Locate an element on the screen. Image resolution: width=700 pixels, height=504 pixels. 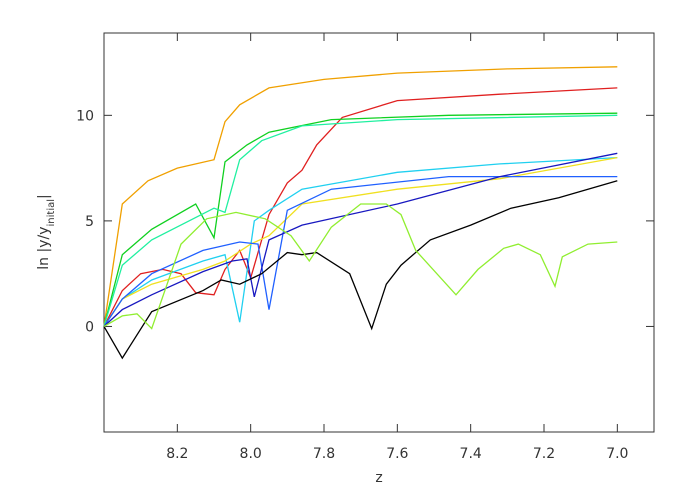
x-tick-label: 7.4 is located at coordinates (471, 454).